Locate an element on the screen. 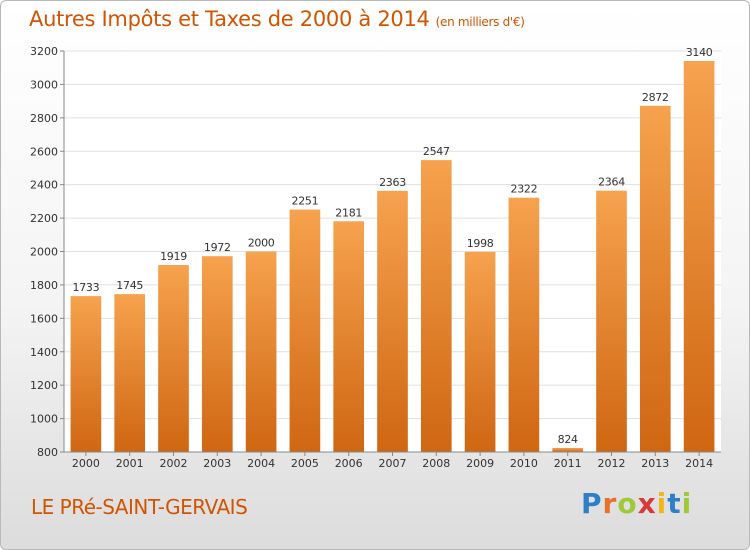 This screenshot has width=750, height=550. data-label: 1972 is located at coordinates (217, 247).